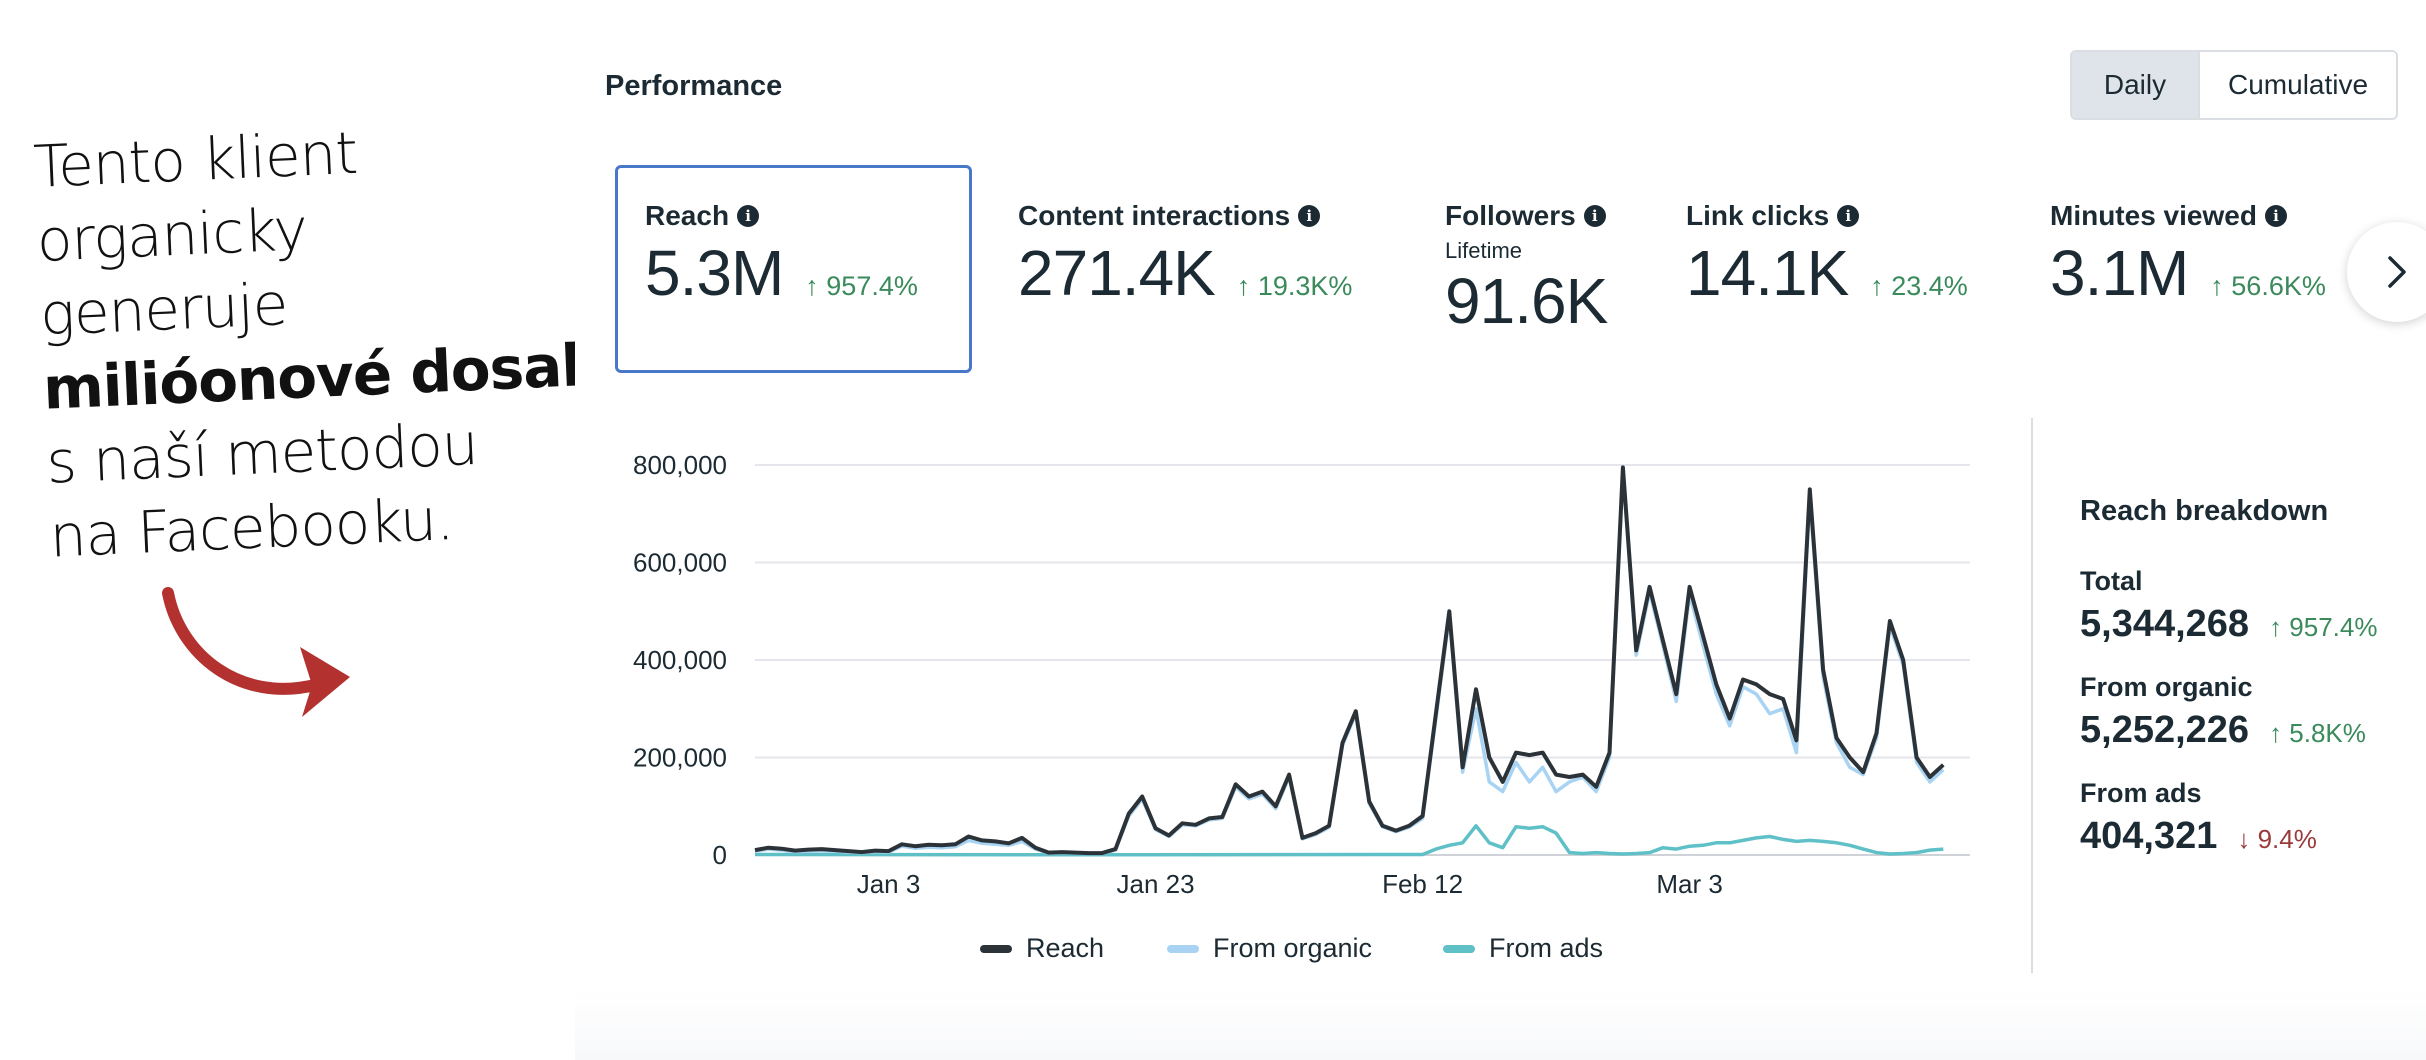  I want to click on metric-label: Reach, so click(687, 215).